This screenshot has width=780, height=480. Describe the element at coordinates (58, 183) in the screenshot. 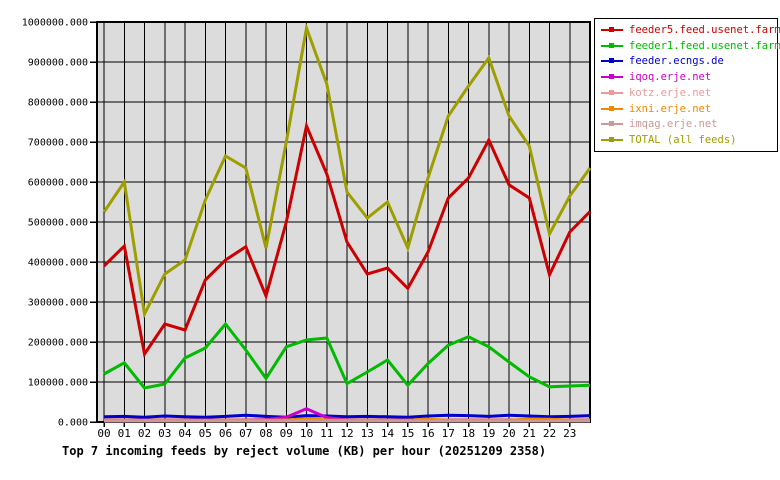

I see `y-axis-label: 600000.000` at that location.